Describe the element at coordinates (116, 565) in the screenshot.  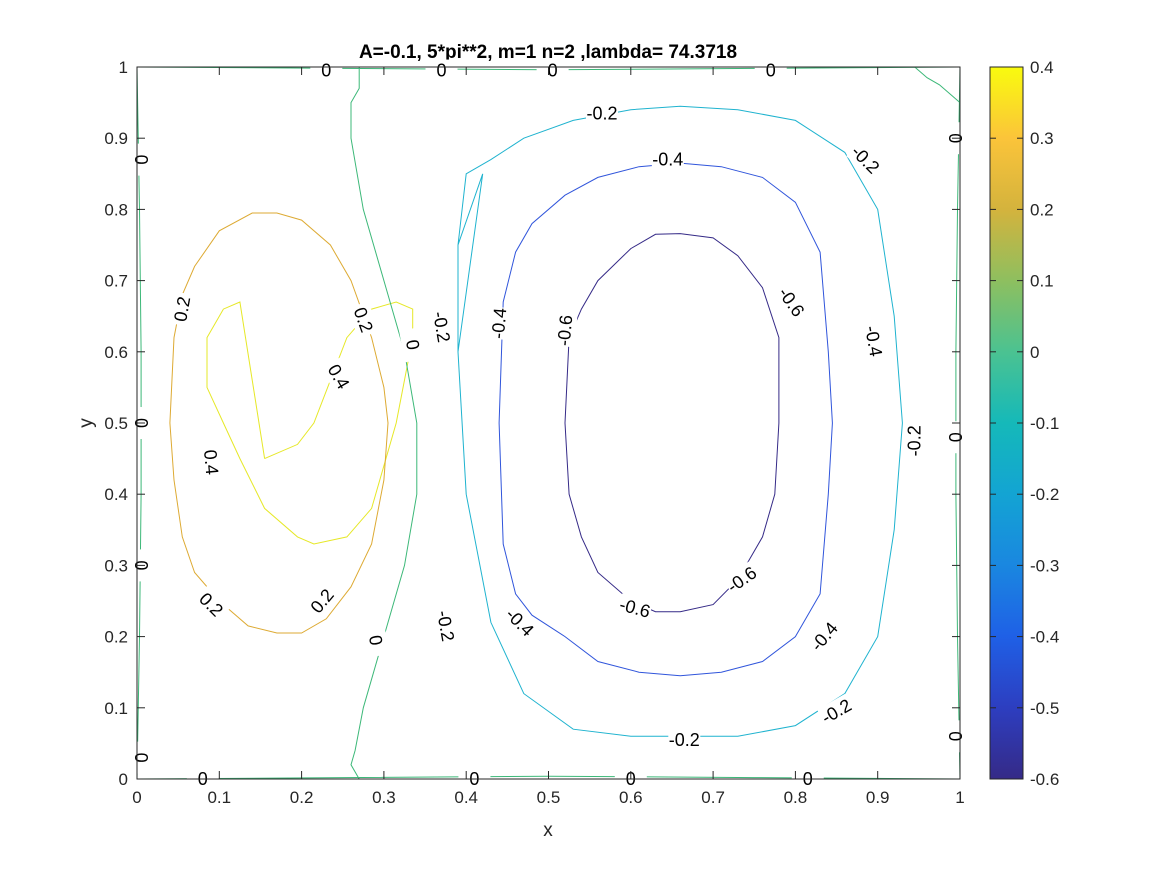
I see `y-tick-label: 0.3` at that location.